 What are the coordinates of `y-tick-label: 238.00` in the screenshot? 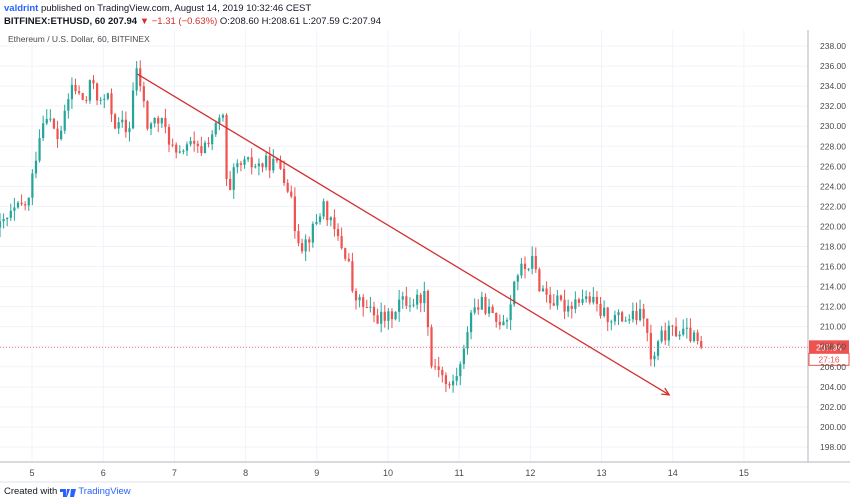 It's located at (833, 46).